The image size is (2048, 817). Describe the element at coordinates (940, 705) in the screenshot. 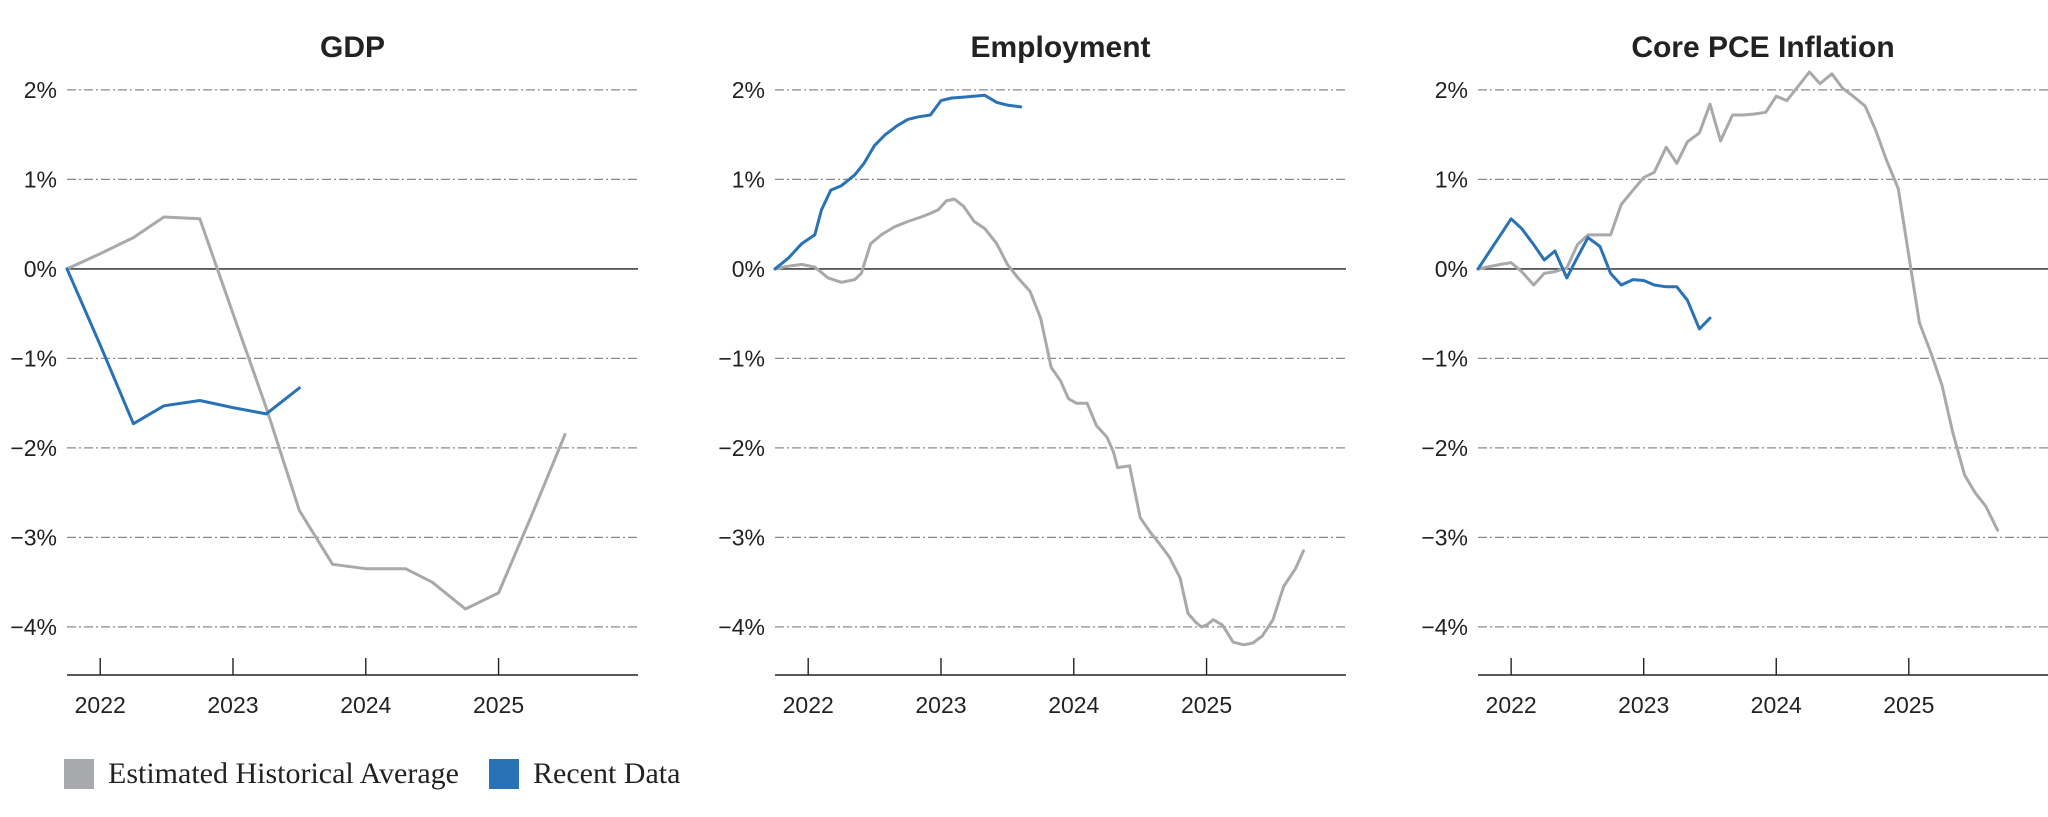

I see `x-tick-label-employment-1: 2023` at that location.